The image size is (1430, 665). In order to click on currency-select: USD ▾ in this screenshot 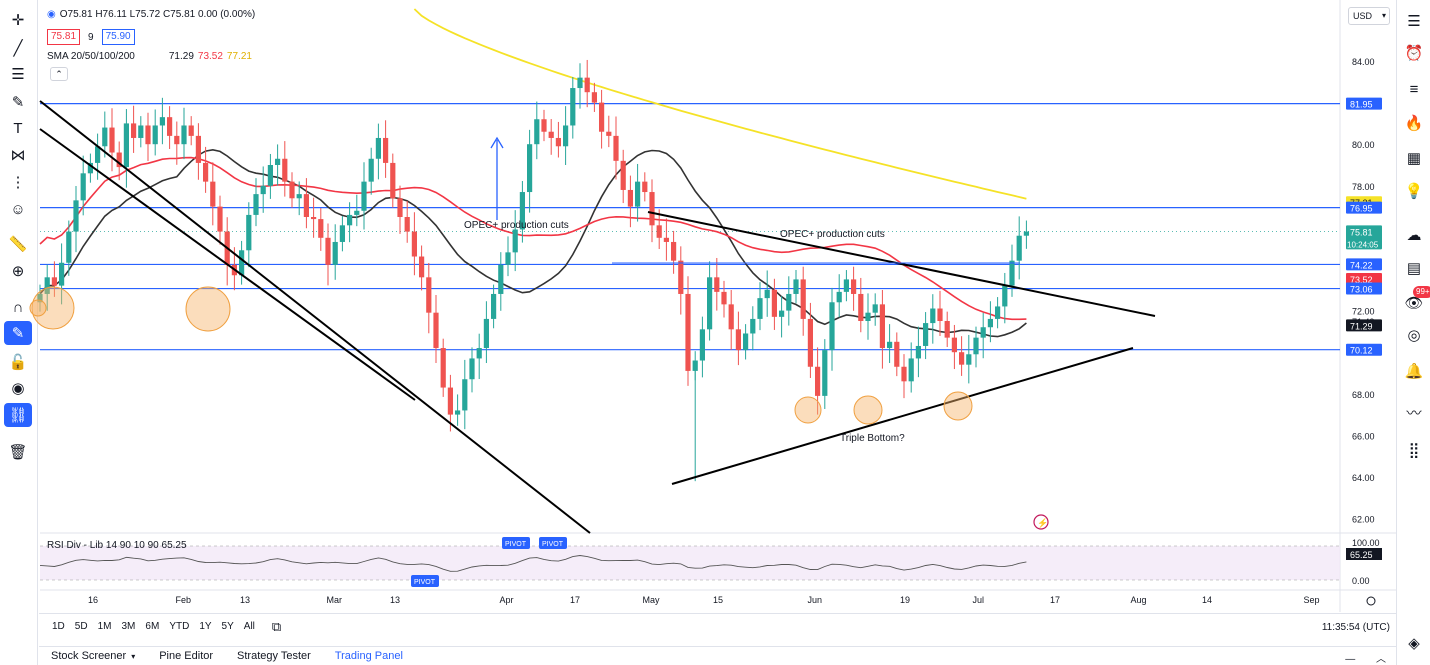, I will do `click(1369, 16)`.